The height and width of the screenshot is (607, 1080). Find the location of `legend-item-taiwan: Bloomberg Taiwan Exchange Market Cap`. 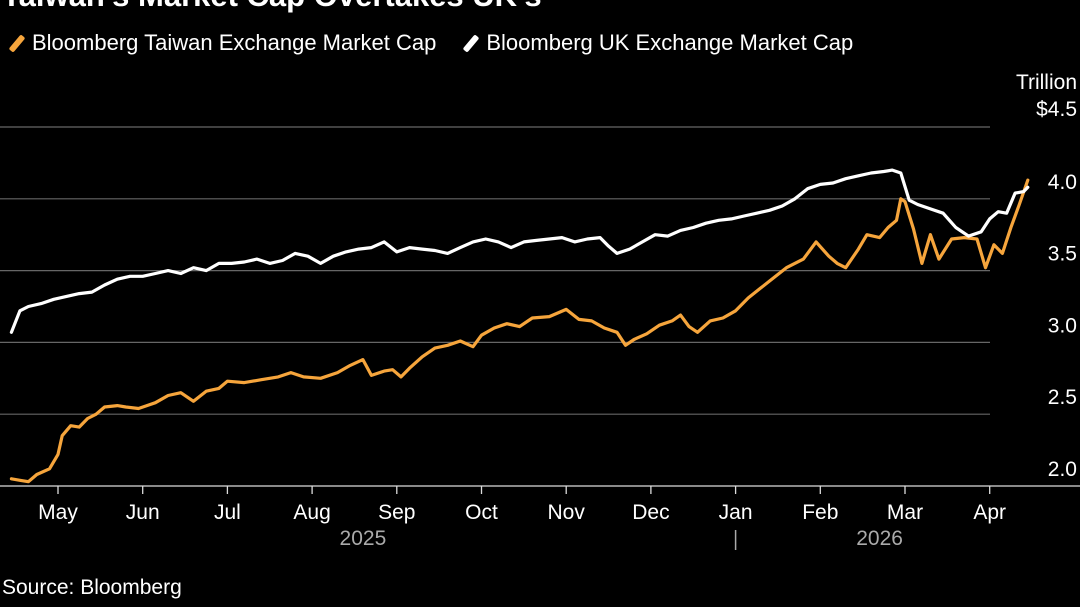

legend-item-taiwan: Bloomberg Taiwan Exchange Market Cap is located at coordinates (222, 43).